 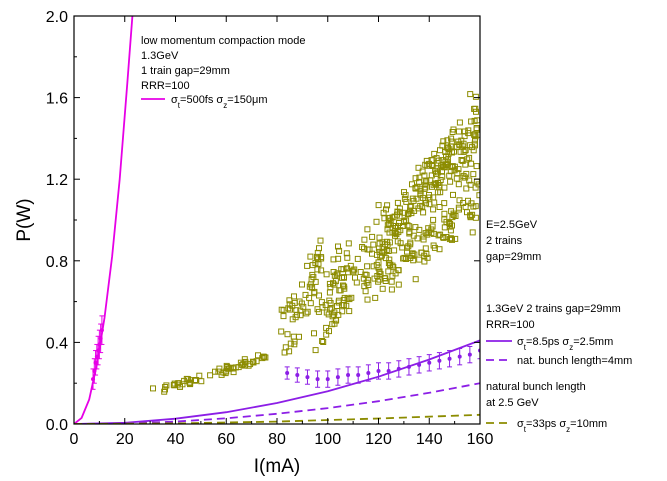 What do you see at coordinates (24, 219) in the screenshot?
I see `y-axis-label: P(W)` at bounding box center [24, 219].